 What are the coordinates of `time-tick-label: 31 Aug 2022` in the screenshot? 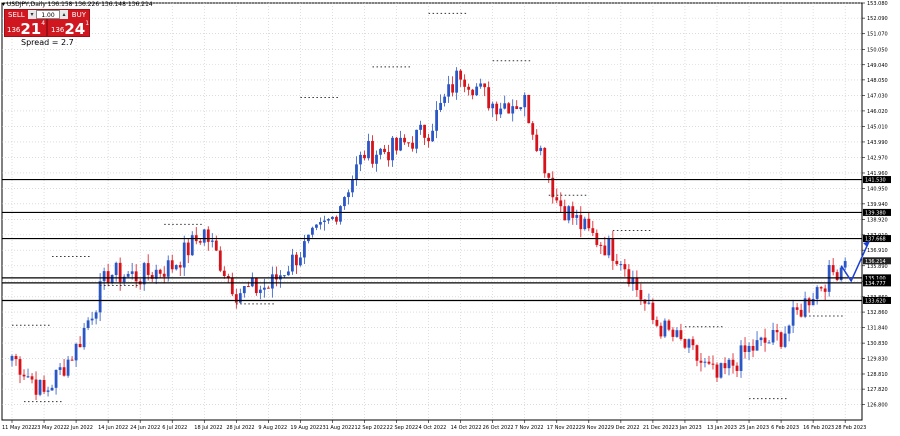 It's located at (338, 428).